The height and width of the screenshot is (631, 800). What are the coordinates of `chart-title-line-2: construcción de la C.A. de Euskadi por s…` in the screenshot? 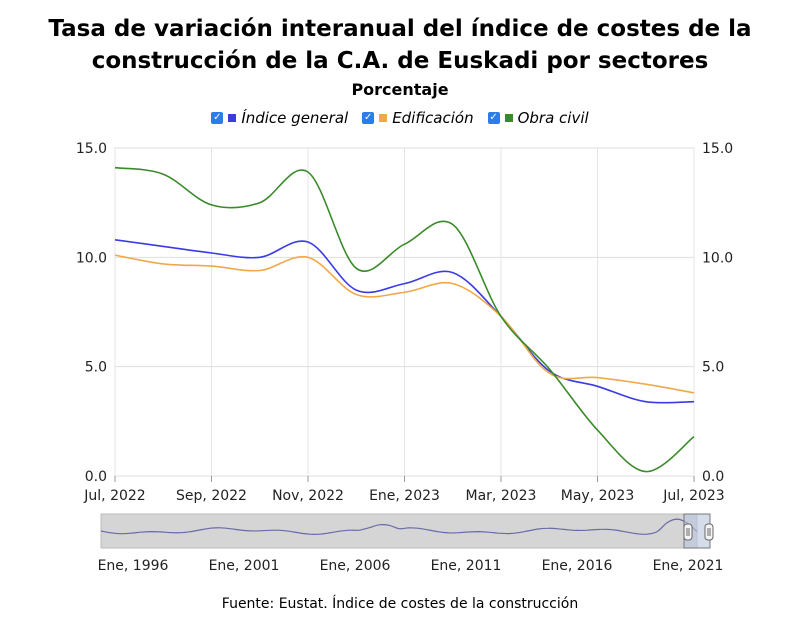 It's located at (400, 61).